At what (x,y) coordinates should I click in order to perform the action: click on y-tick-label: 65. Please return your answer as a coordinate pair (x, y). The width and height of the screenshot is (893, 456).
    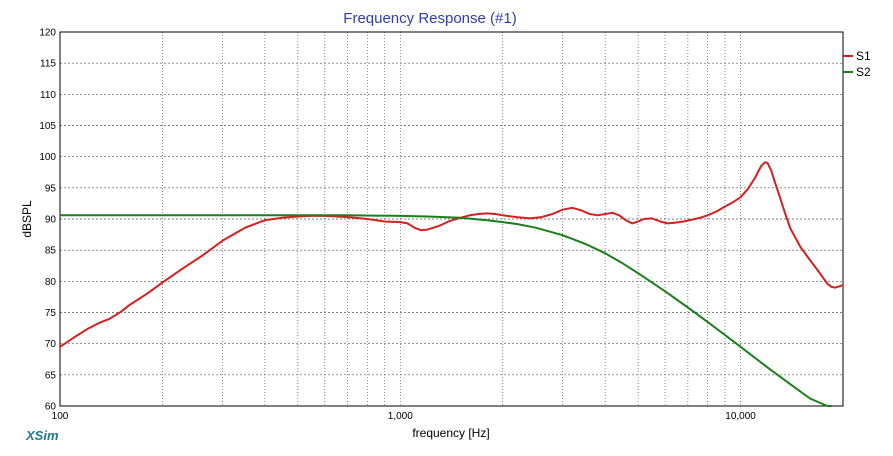
    Looking at the image, I should click on (51, 375).